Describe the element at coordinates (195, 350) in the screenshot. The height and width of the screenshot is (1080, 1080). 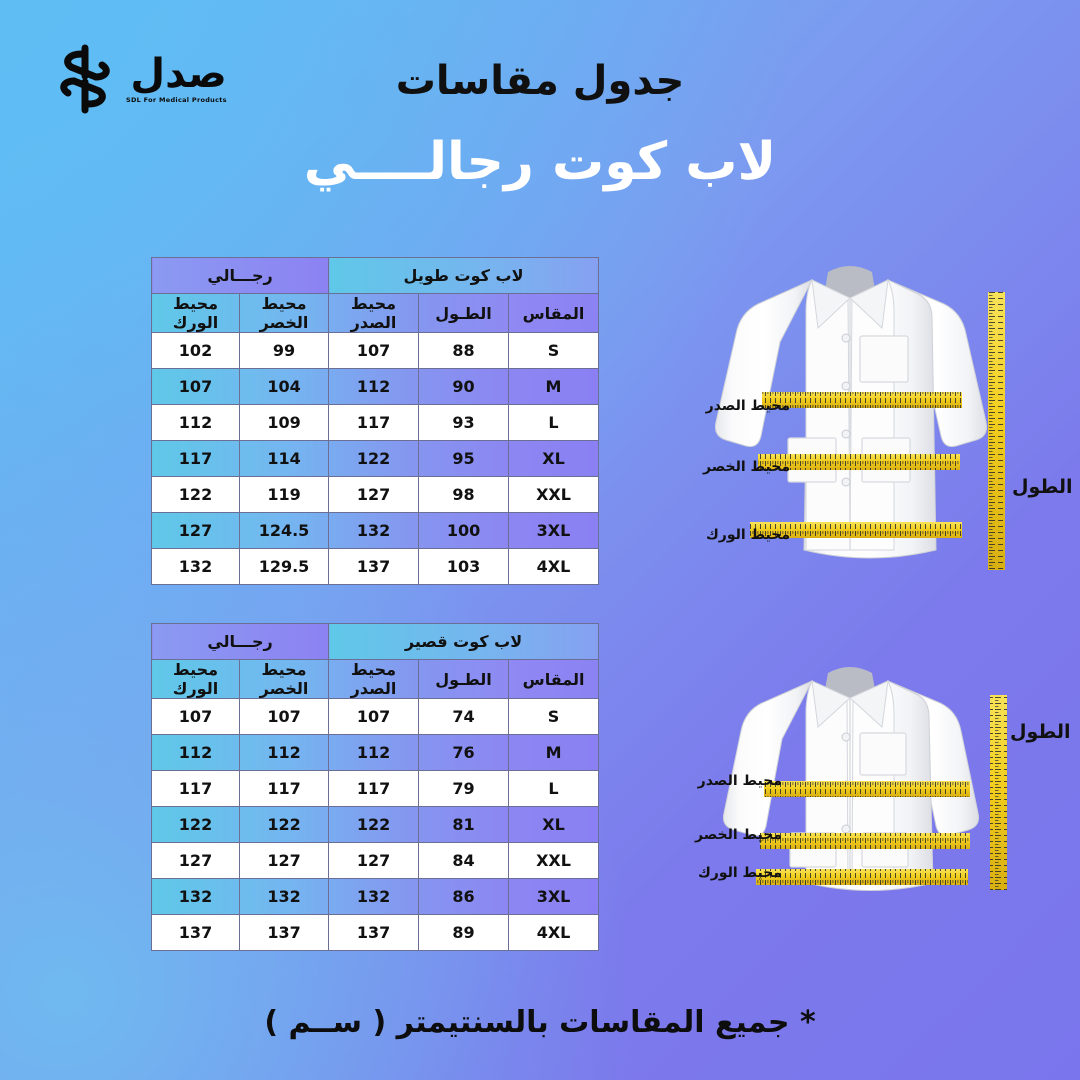
I see `measurement-cell: 102` at that location.